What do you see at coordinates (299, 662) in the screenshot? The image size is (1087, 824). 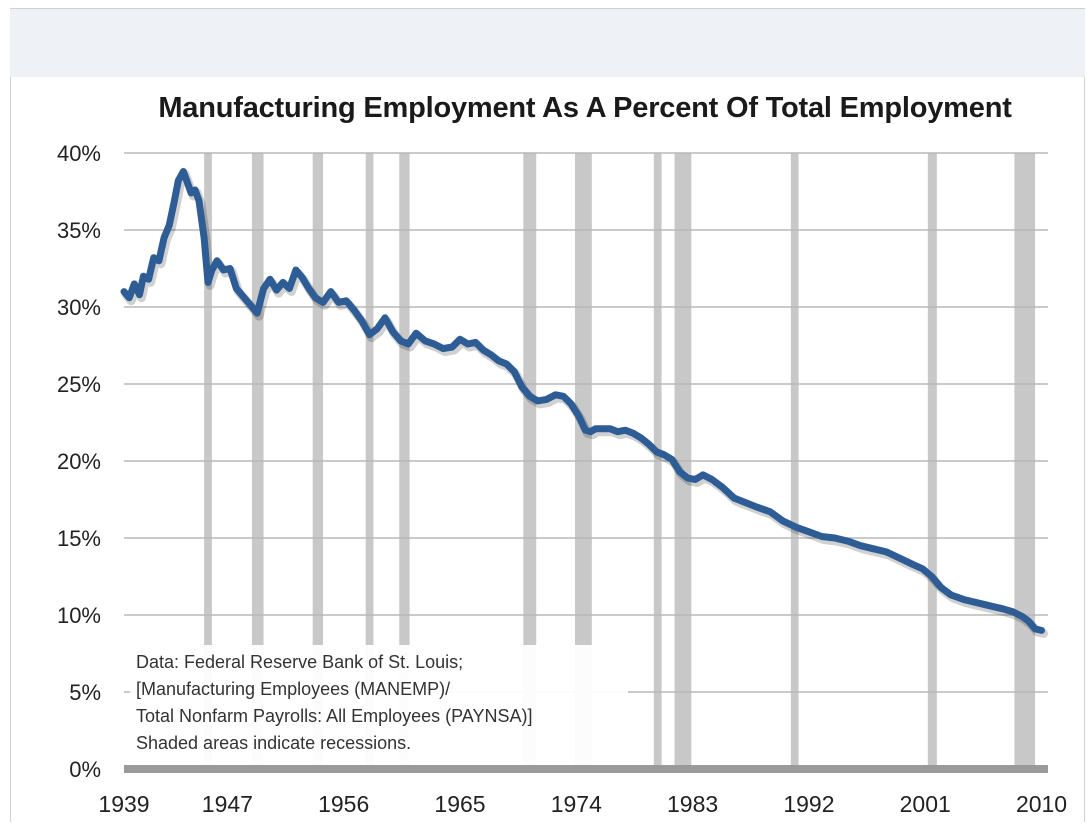 I see `annotation-line: Data: Federal Reserve Bank of St. Louis;` at bounding box center [299, 662].